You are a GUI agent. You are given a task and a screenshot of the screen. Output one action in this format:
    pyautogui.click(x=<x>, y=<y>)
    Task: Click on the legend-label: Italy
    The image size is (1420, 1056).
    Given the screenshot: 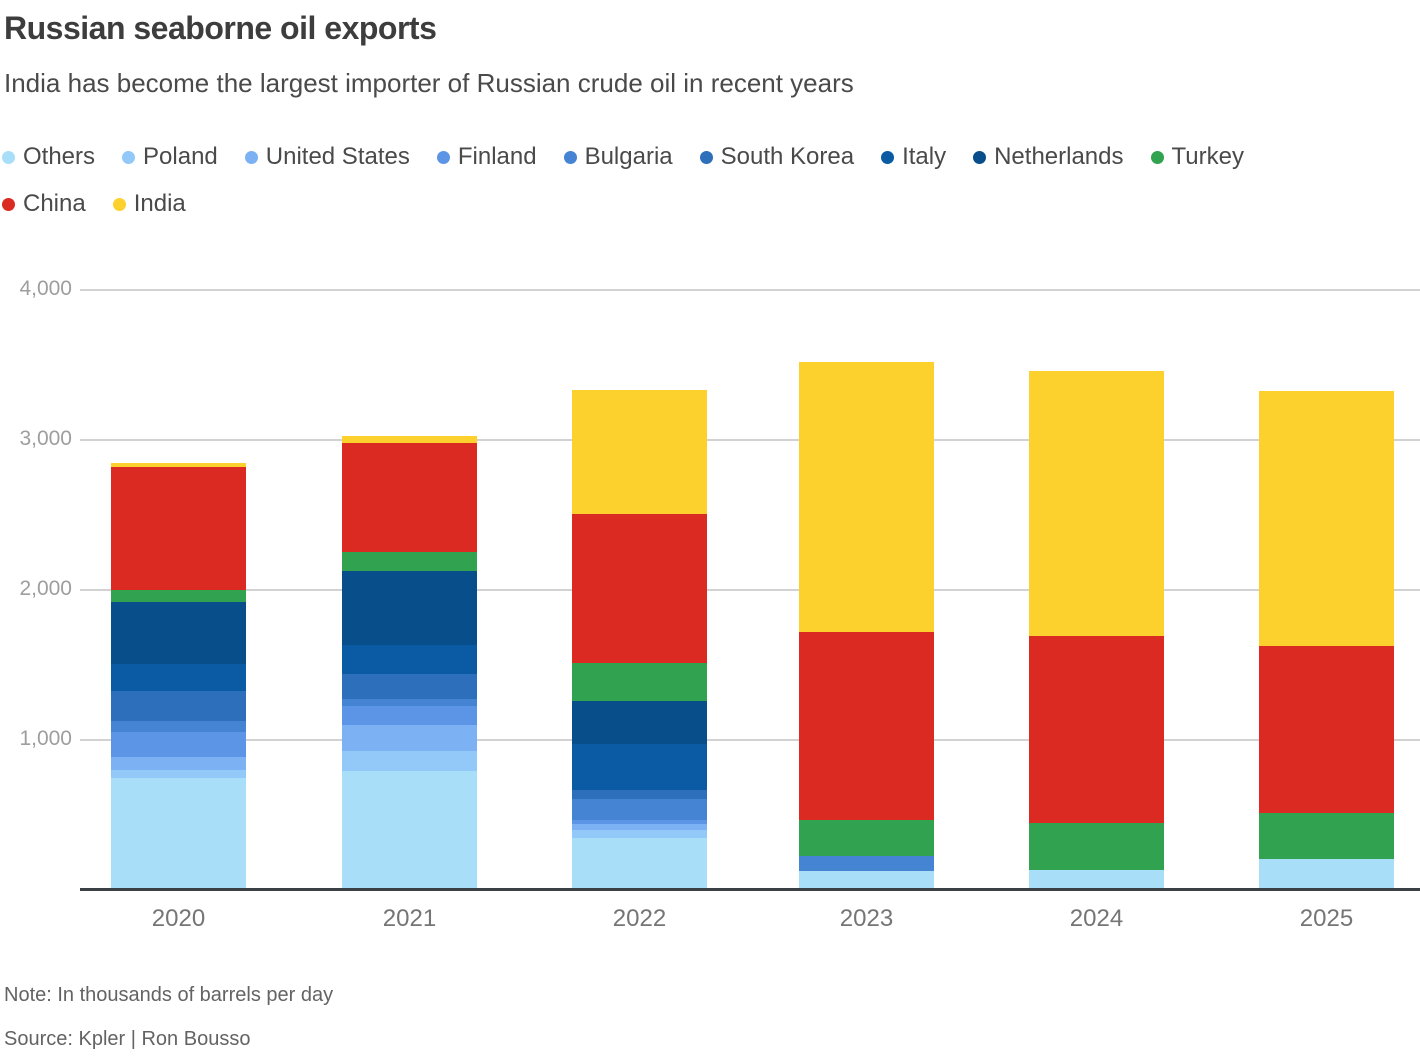 What is the action you would take?
    pyautogui.click(x=924, y=156)
    